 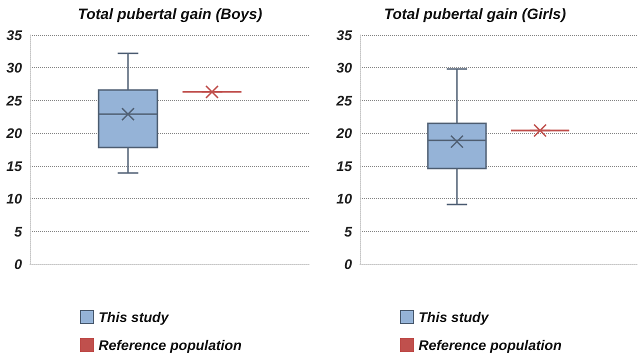 I want to click on chart-title: Total pubertal gain (Girls), so click(x=475, y=14).